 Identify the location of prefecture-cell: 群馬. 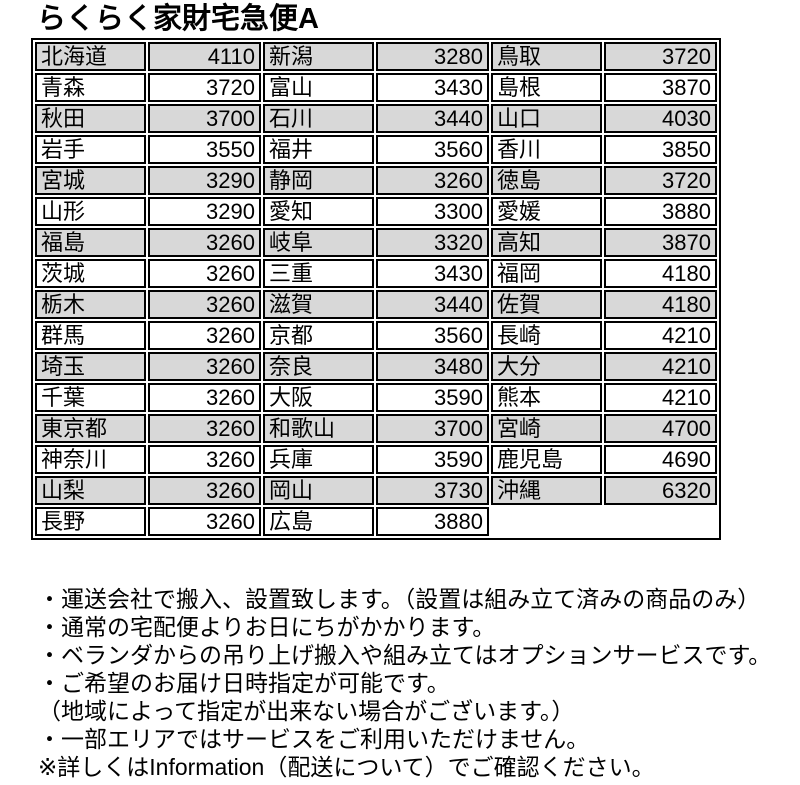
(90, 335).